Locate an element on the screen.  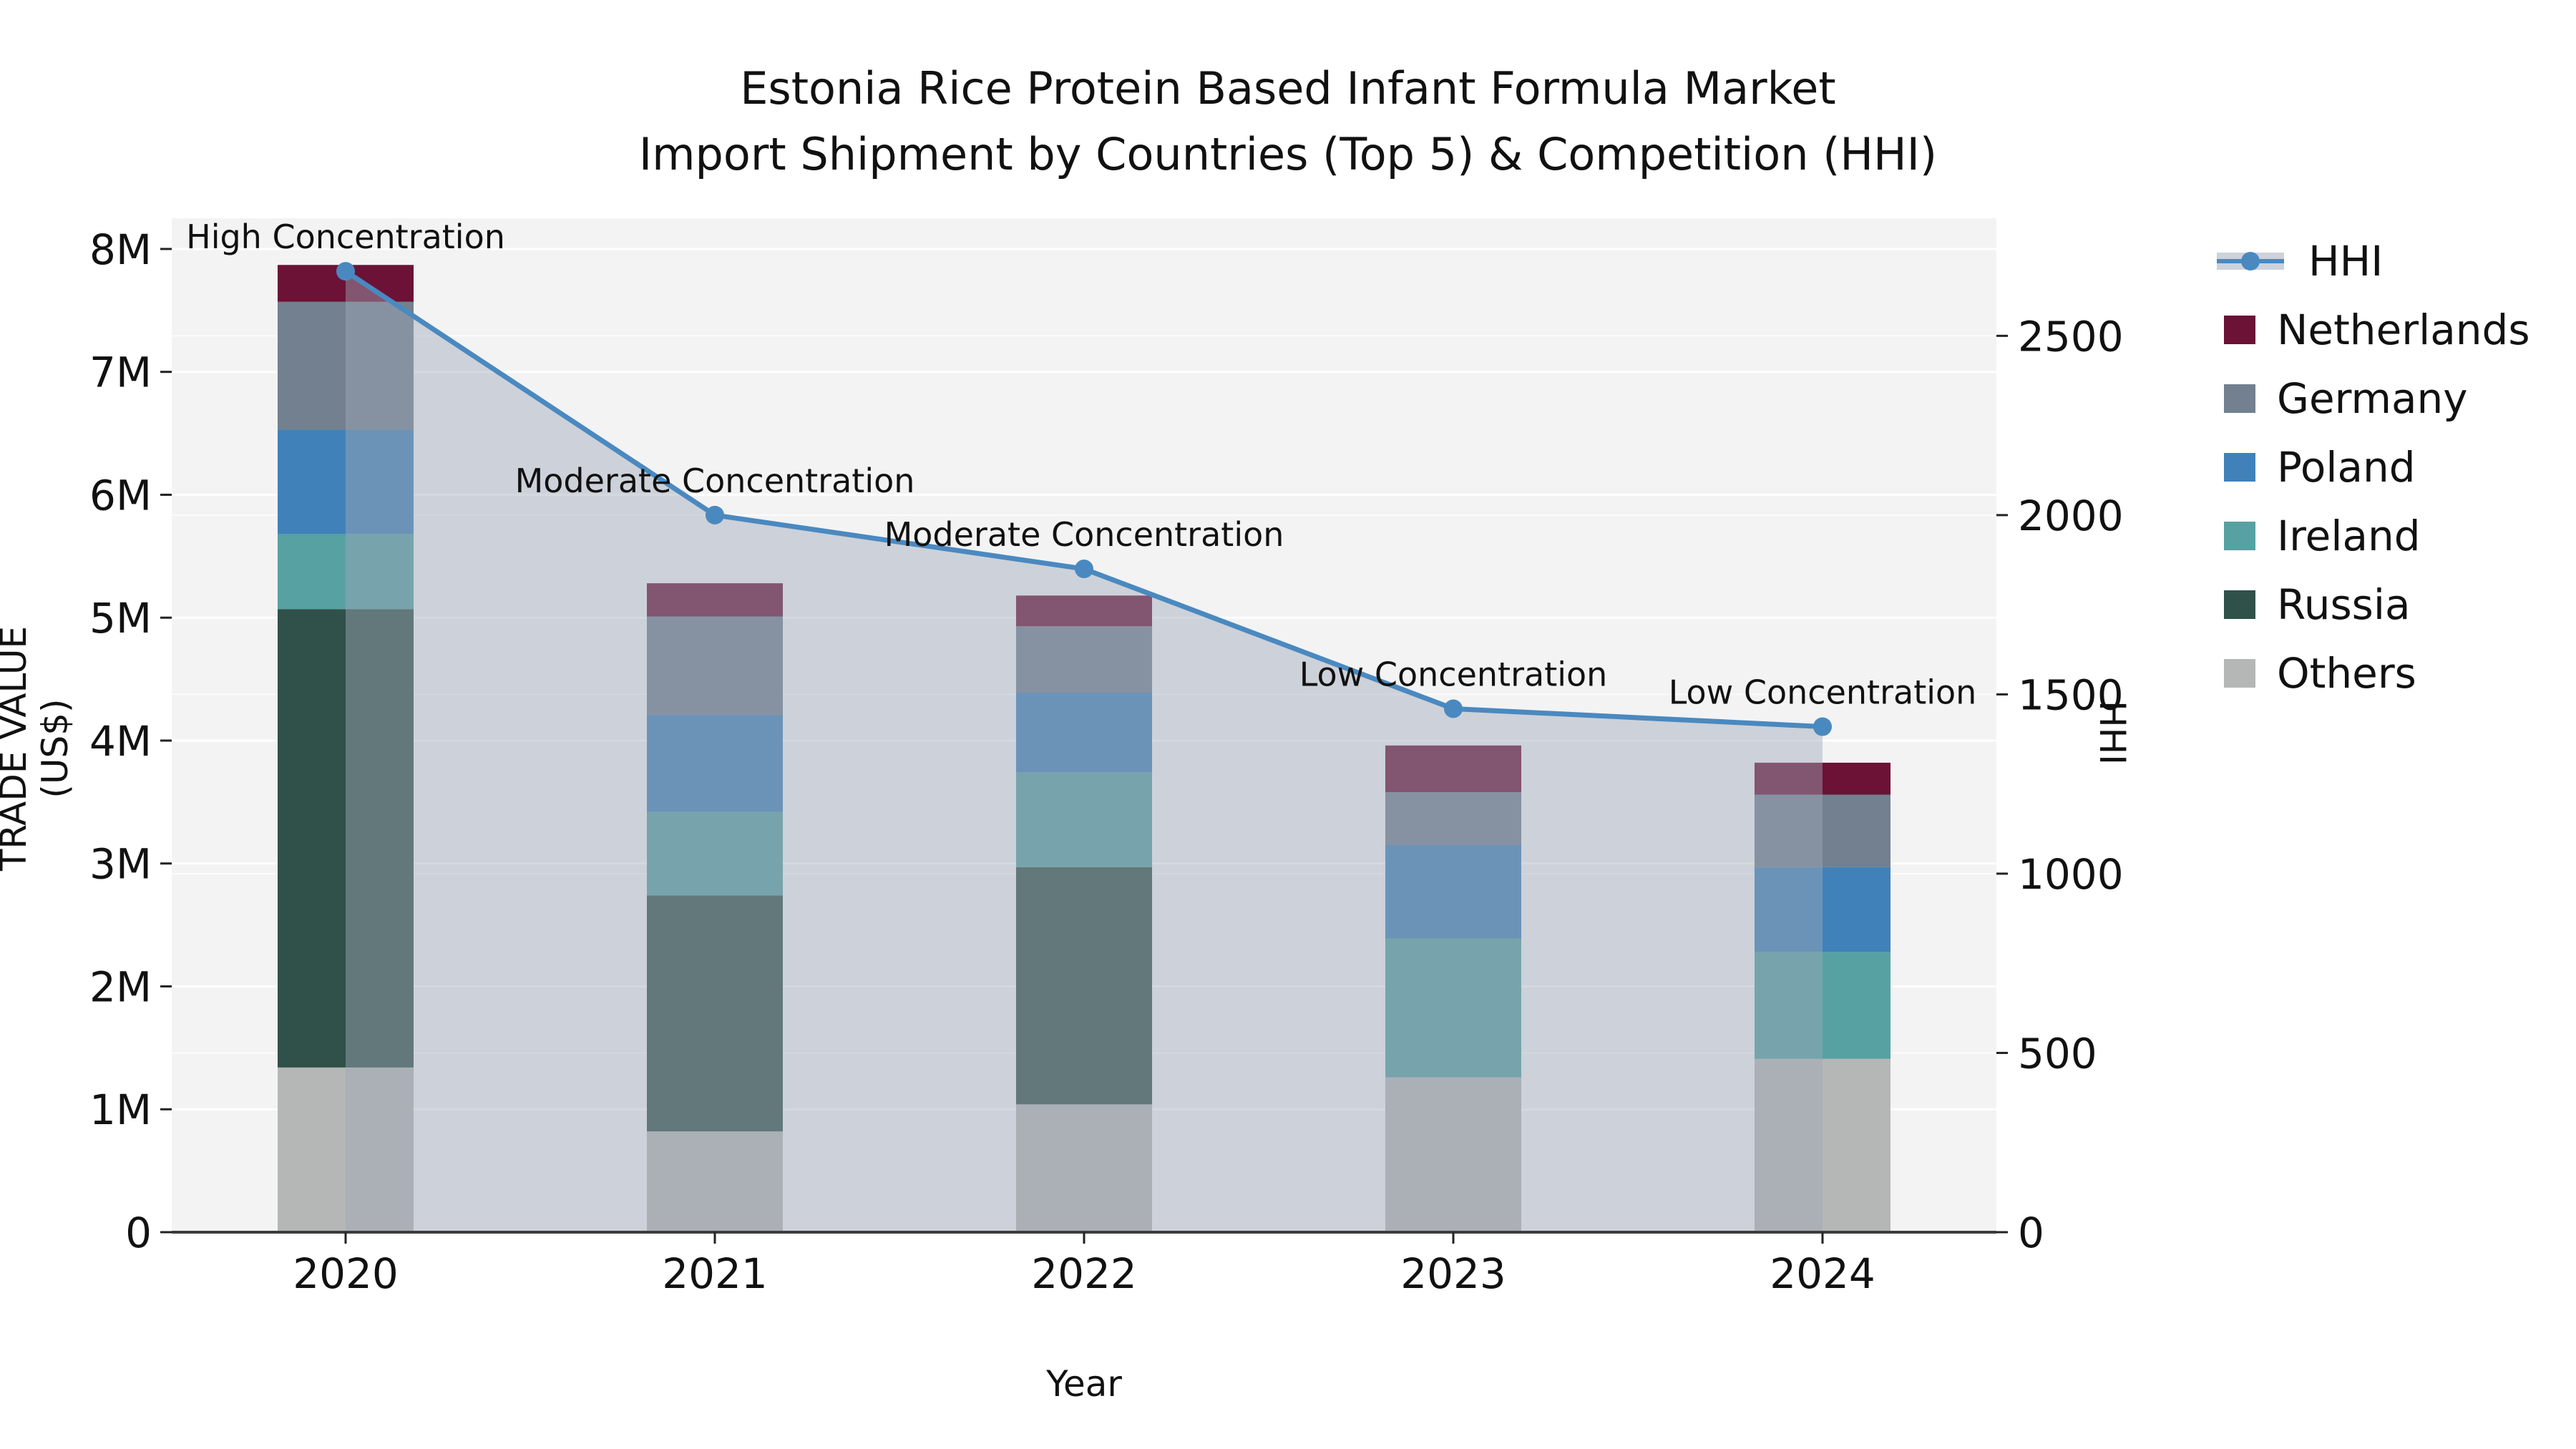
legend-label-others: Others is located at coordinates (2346, 673).